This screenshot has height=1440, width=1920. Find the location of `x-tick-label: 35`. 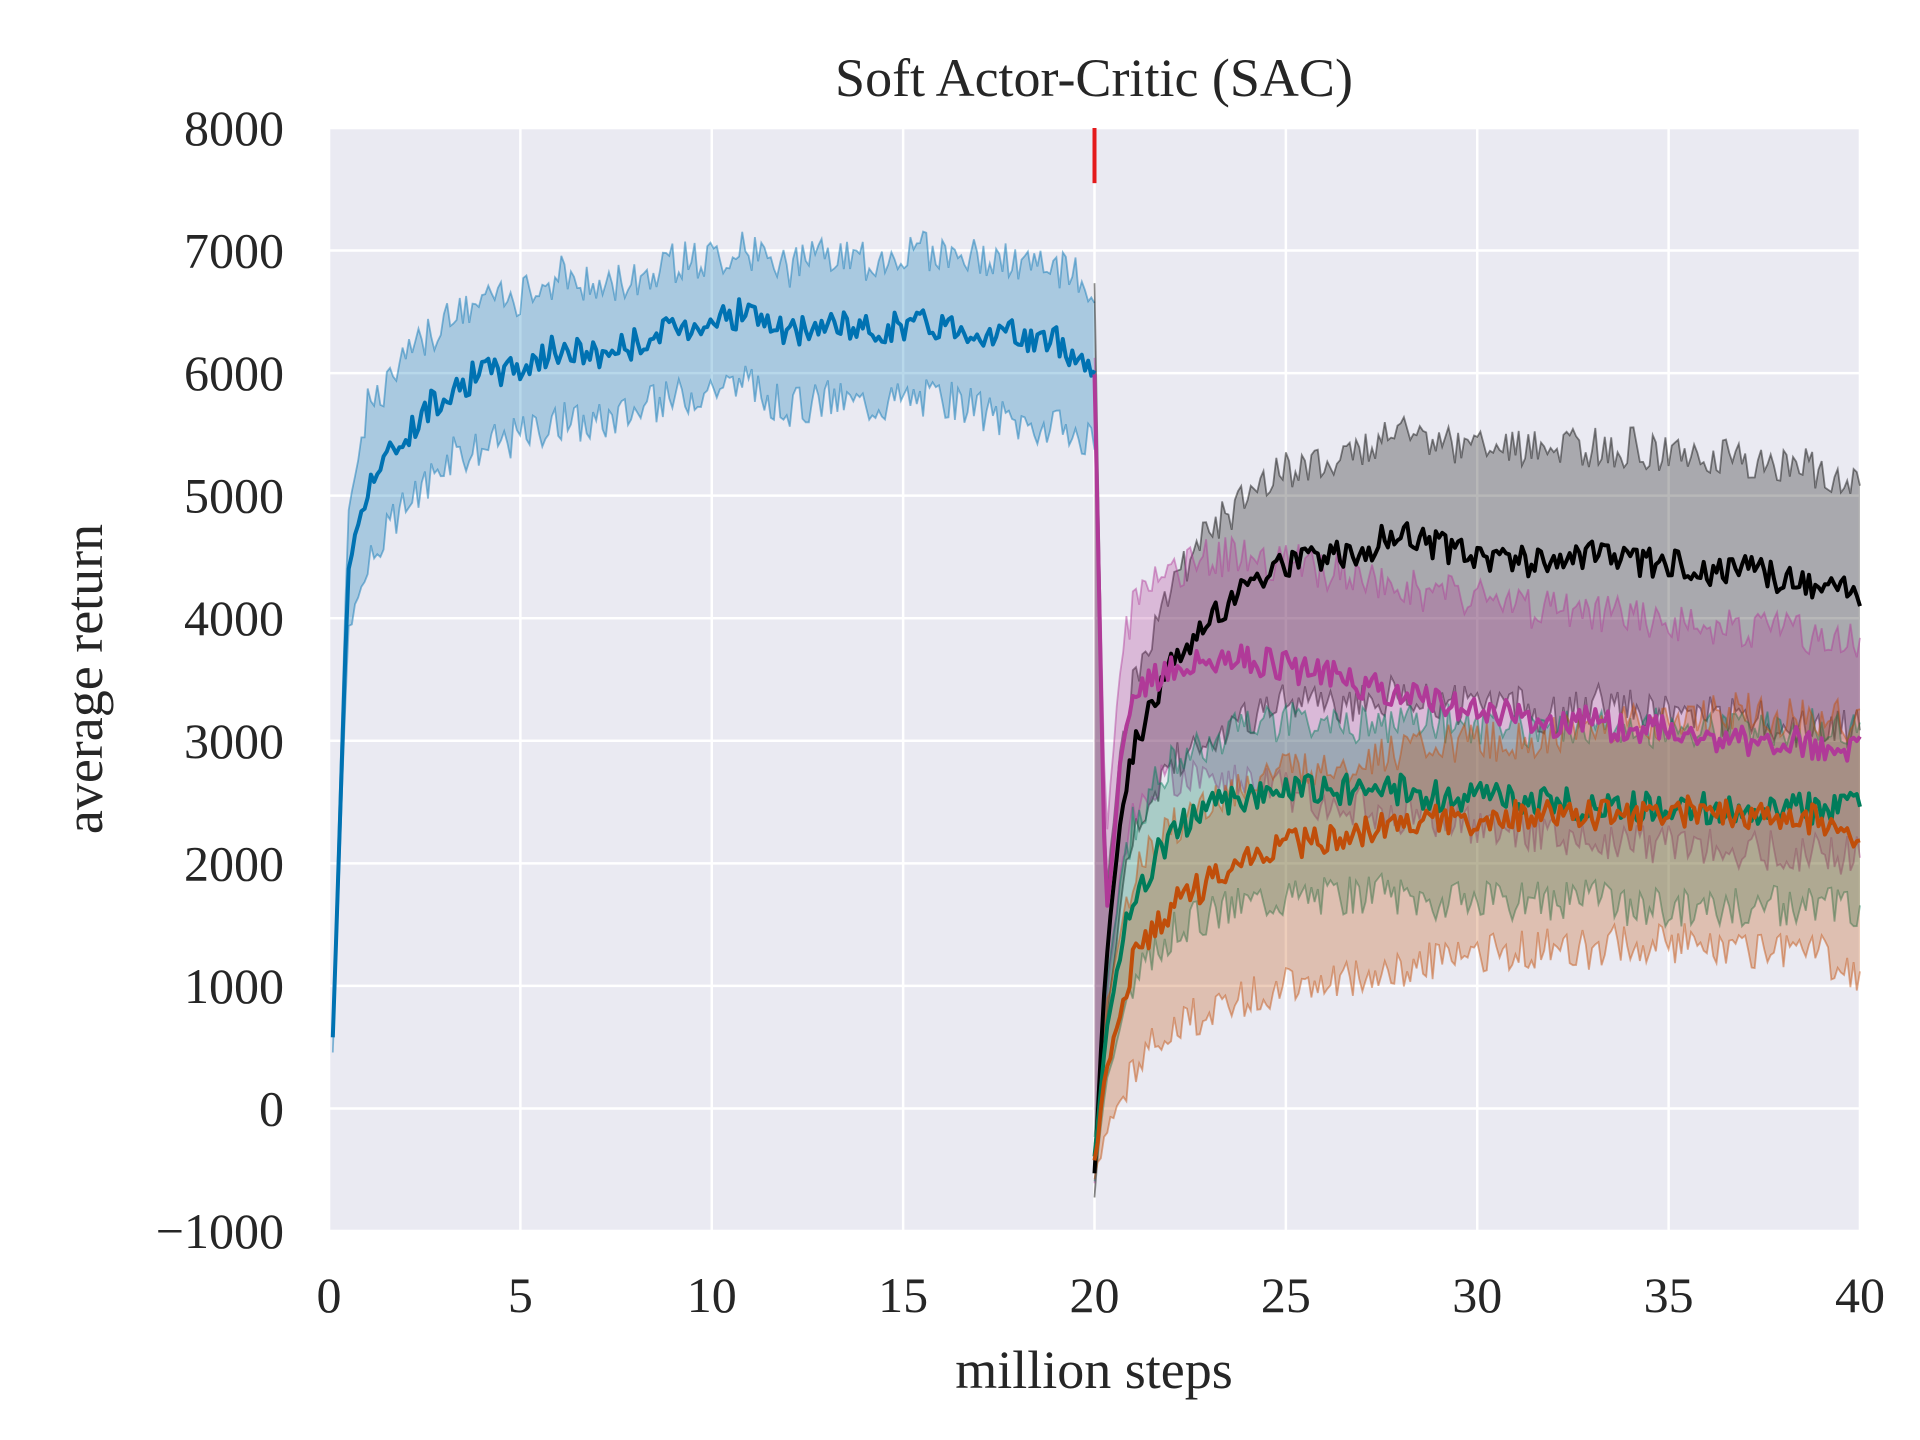

x-tick-label: 35 is located at coordinates (1669, 1295).